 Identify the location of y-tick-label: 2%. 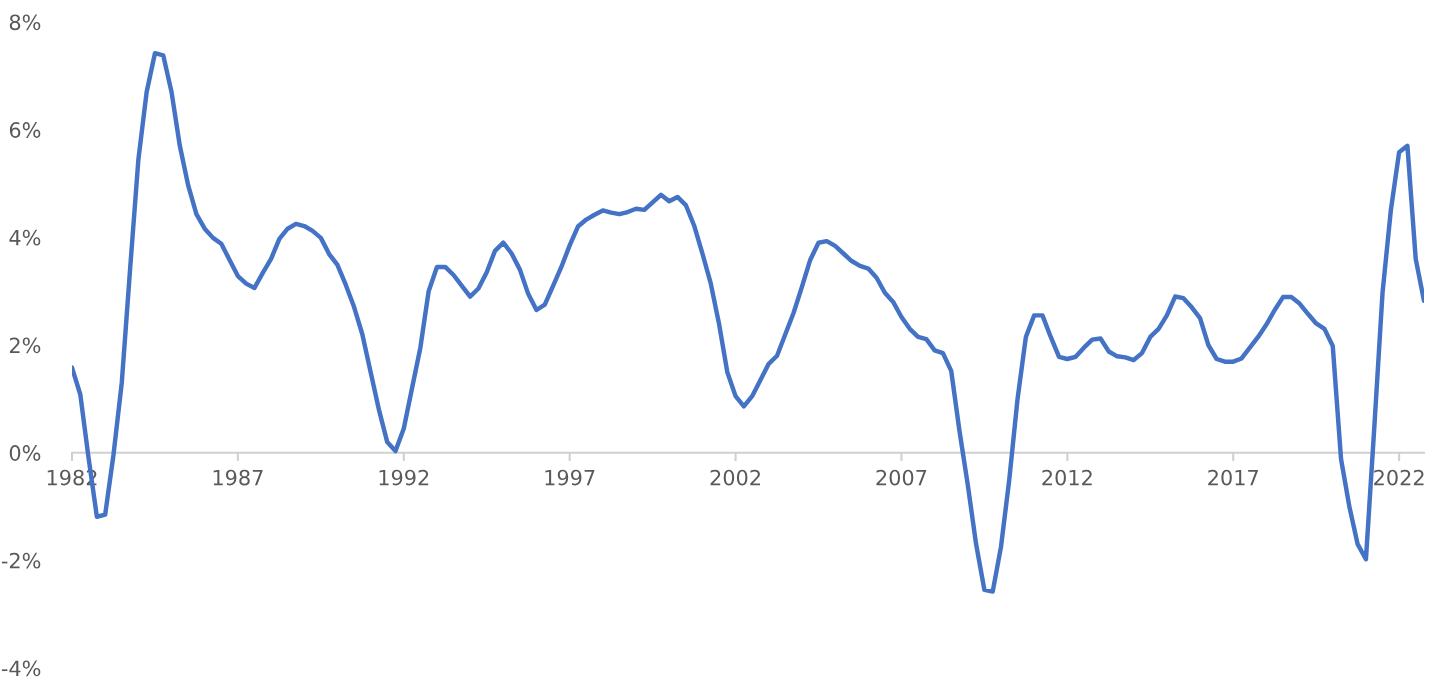
(25, 345).